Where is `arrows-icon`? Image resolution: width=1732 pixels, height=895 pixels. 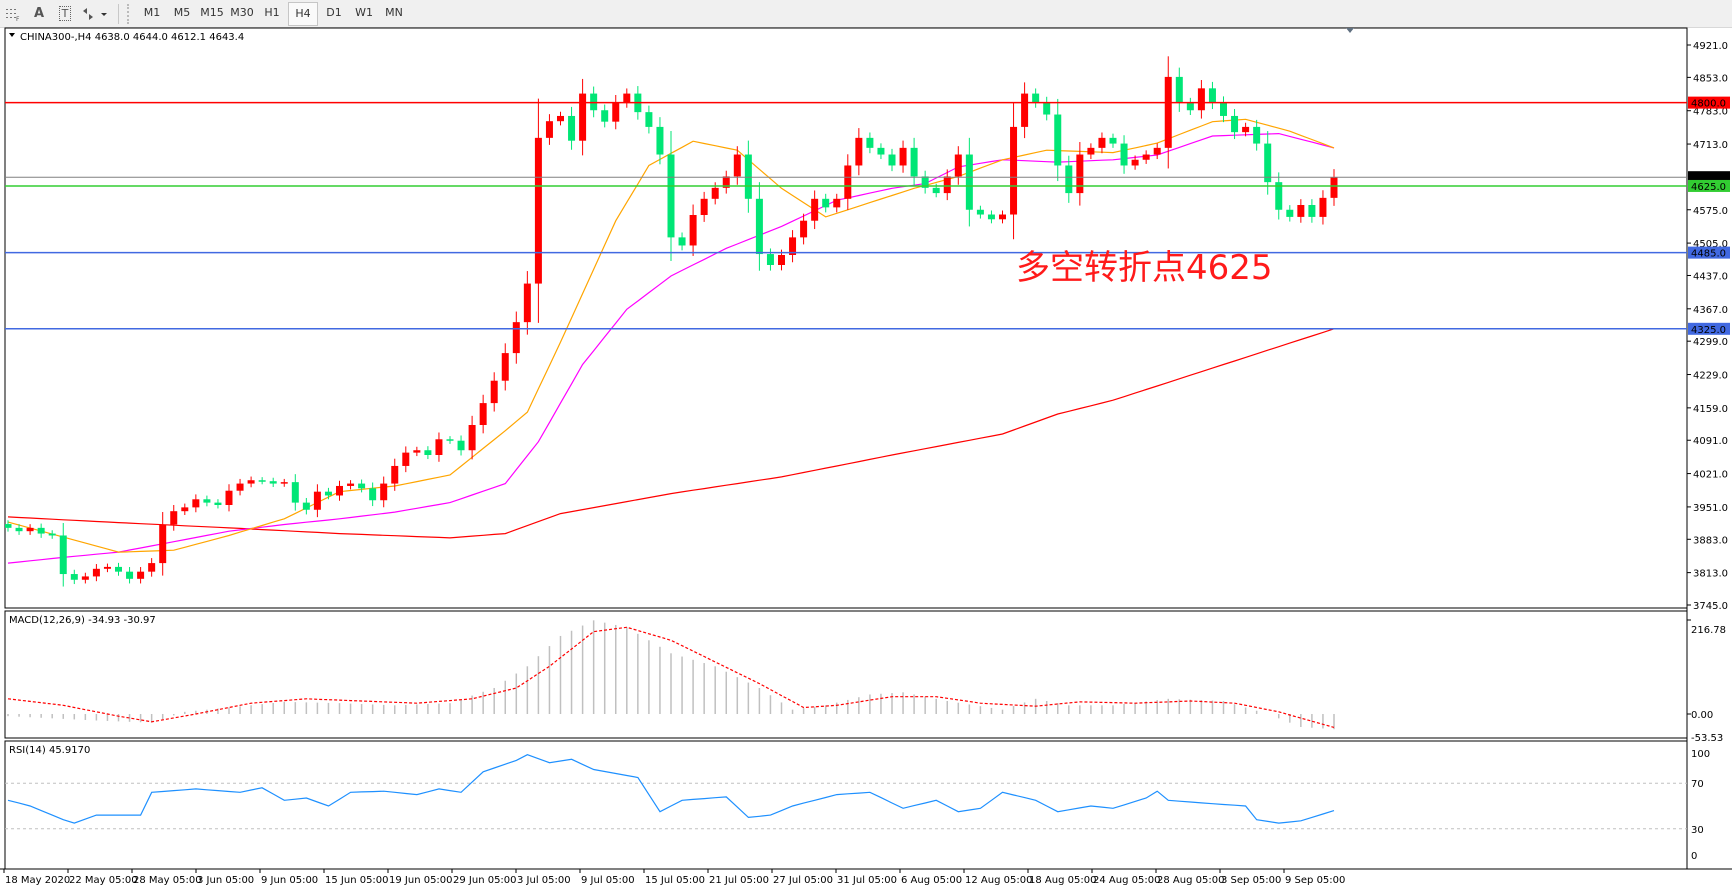
arrows-icon is located at coordinates (95, 14).